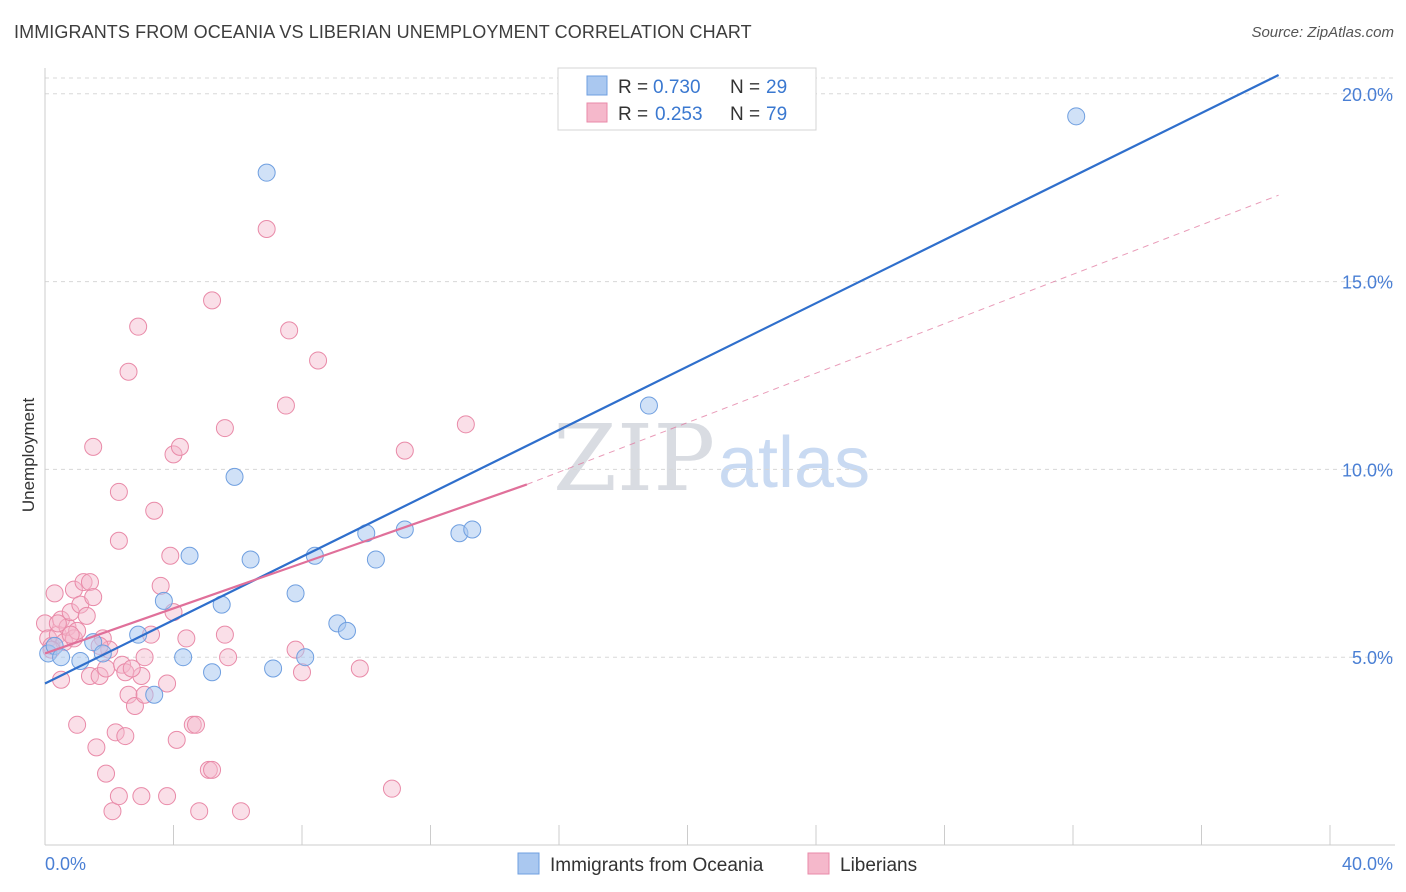 The height and width of the screenshot is (892, 1406). I want to click on x-tick-label-max: 40.0%, so click(1367, 864).